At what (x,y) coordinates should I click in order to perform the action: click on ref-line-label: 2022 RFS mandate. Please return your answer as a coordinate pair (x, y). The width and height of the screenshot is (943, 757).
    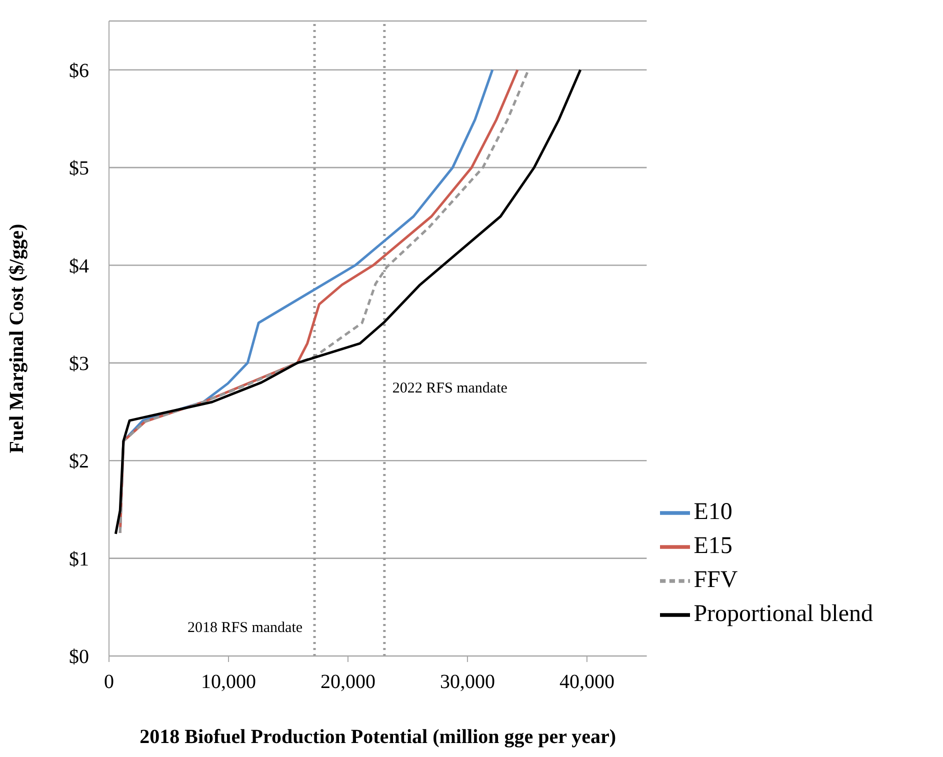
    Looking at the image, I should click on (450, 388).